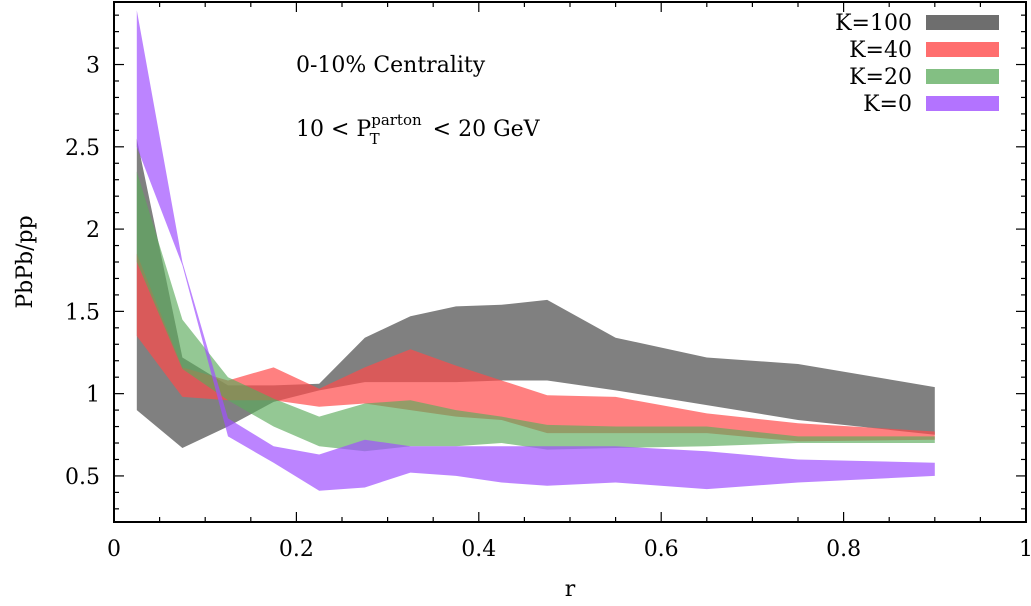  I want to click on x-tick-label: 0.2, so click(296, 549).